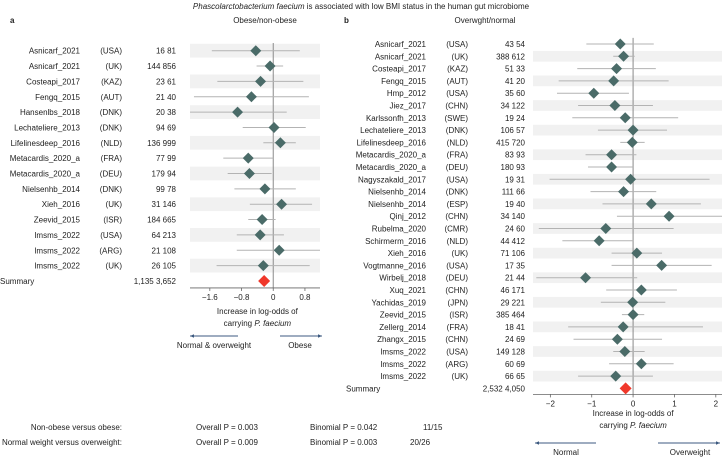 The height and width of the screenshot is (457, 722). What do you see at coordinates (515, 81) in the screenshot?
I see `study-counts: 41 20` at bounding box center [515, 81].